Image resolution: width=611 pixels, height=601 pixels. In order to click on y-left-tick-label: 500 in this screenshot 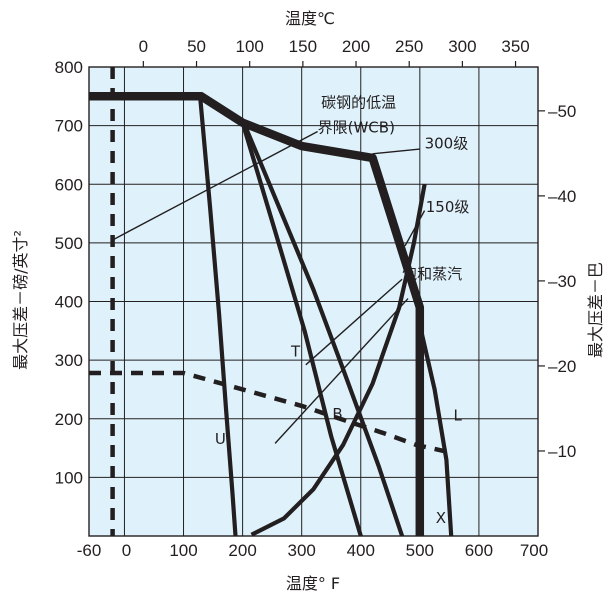, I will do `click(69, 243)`.